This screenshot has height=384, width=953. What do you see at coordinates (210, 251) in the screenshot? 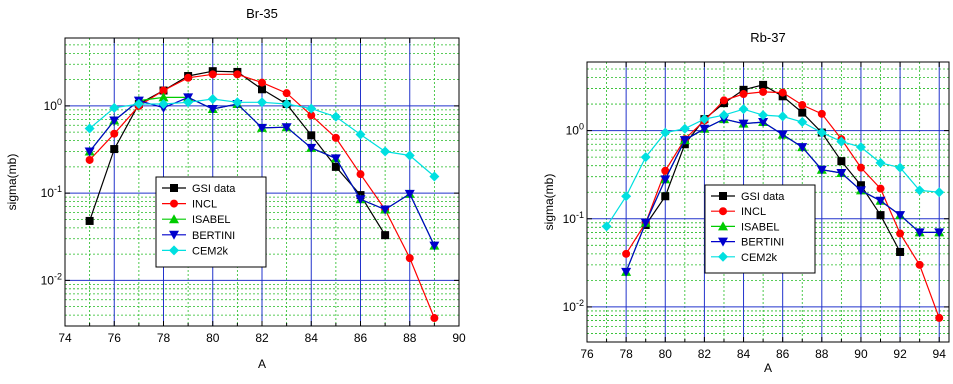
I see `legend-label: CEM2k` at bounding box center [210, 251].